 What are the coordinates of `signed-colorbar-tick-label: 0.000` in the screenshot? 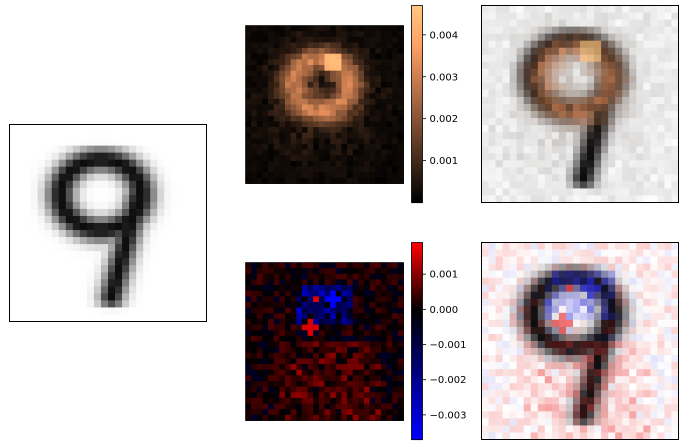 It's located at (444, 310).